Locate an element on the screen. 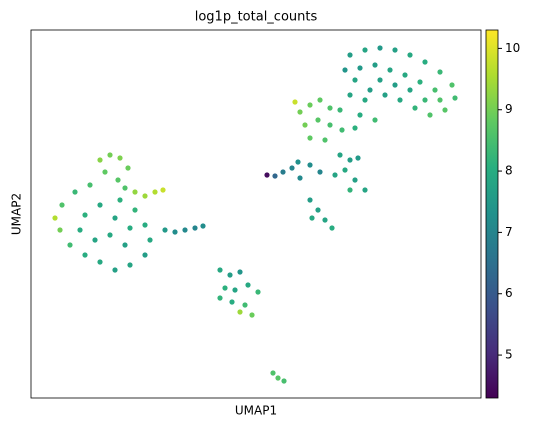  colorbar-tick-label: 8 is located at coordinates (509, 171).